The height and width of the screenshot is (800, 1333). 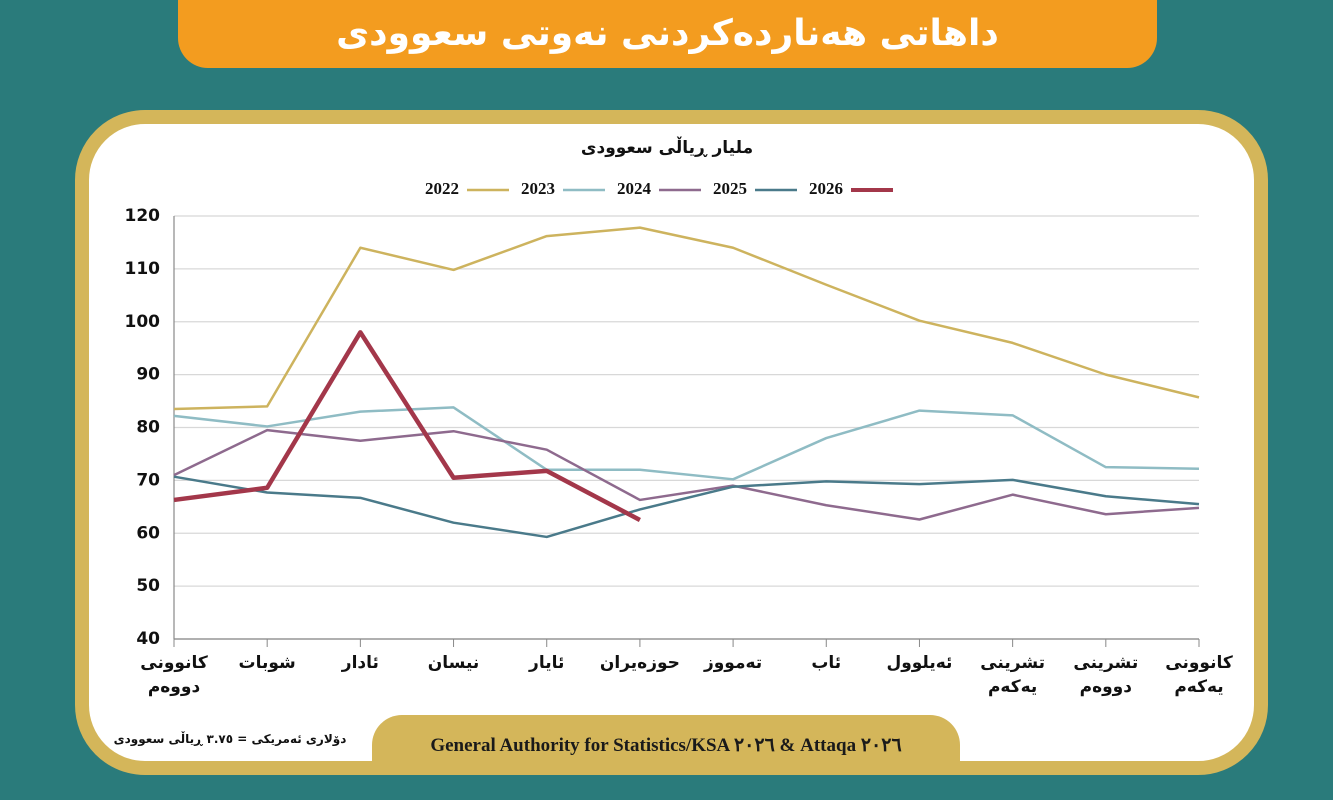 What do you see at coordinates (143, 322) in the screenshot?
I see `y-tick-label: 100` at bounding box center [143, 322].